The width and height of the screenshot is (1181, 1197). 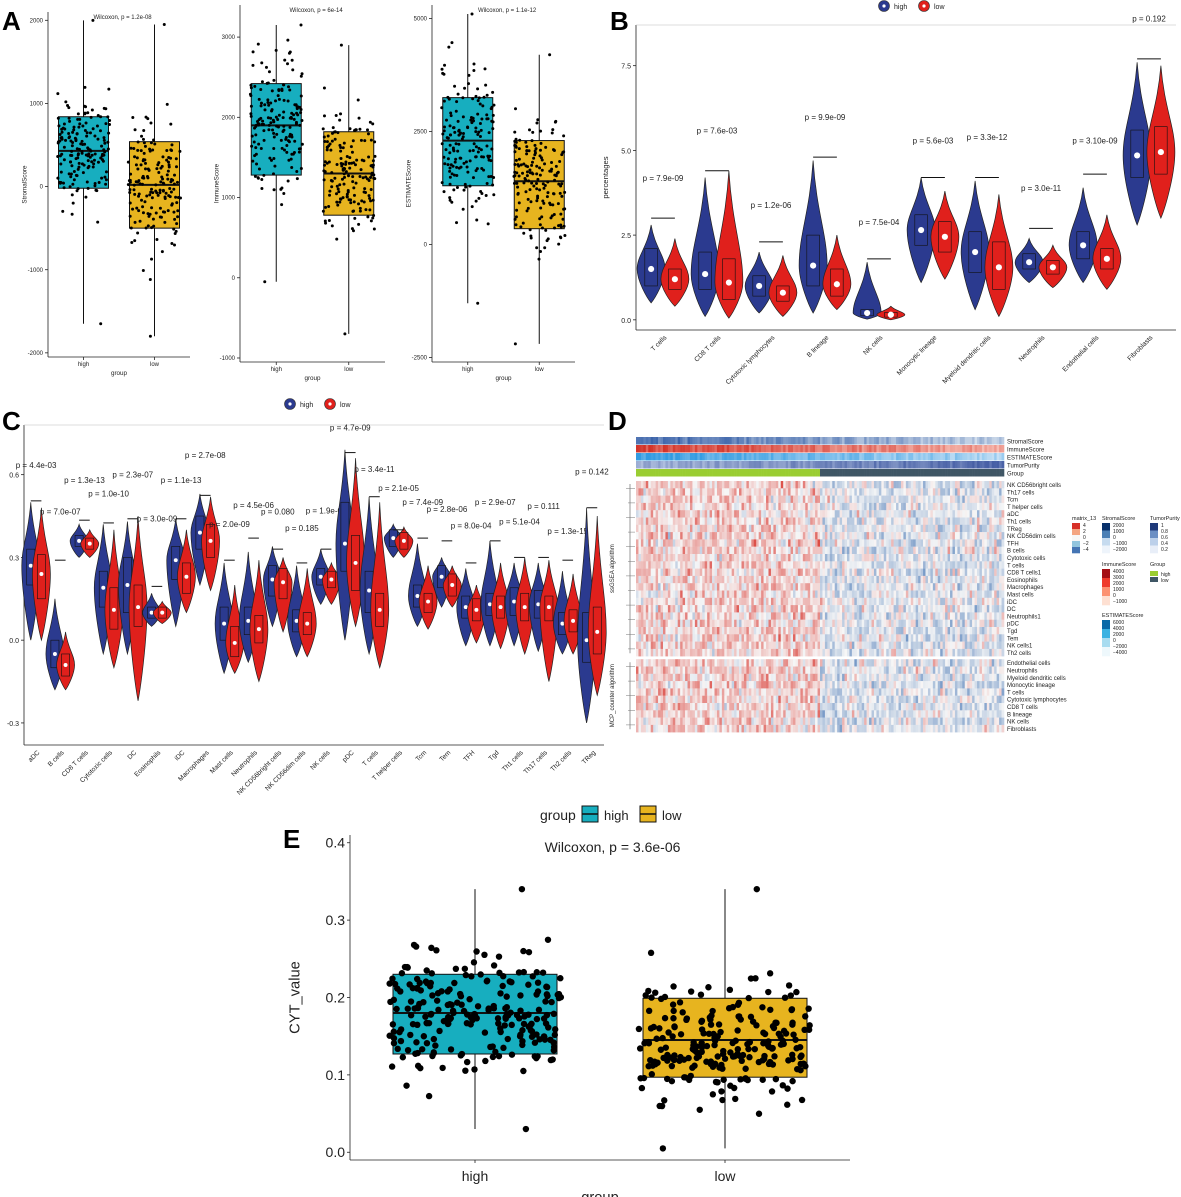 I want to click on violin-box-high, so click(x=813, y=260).